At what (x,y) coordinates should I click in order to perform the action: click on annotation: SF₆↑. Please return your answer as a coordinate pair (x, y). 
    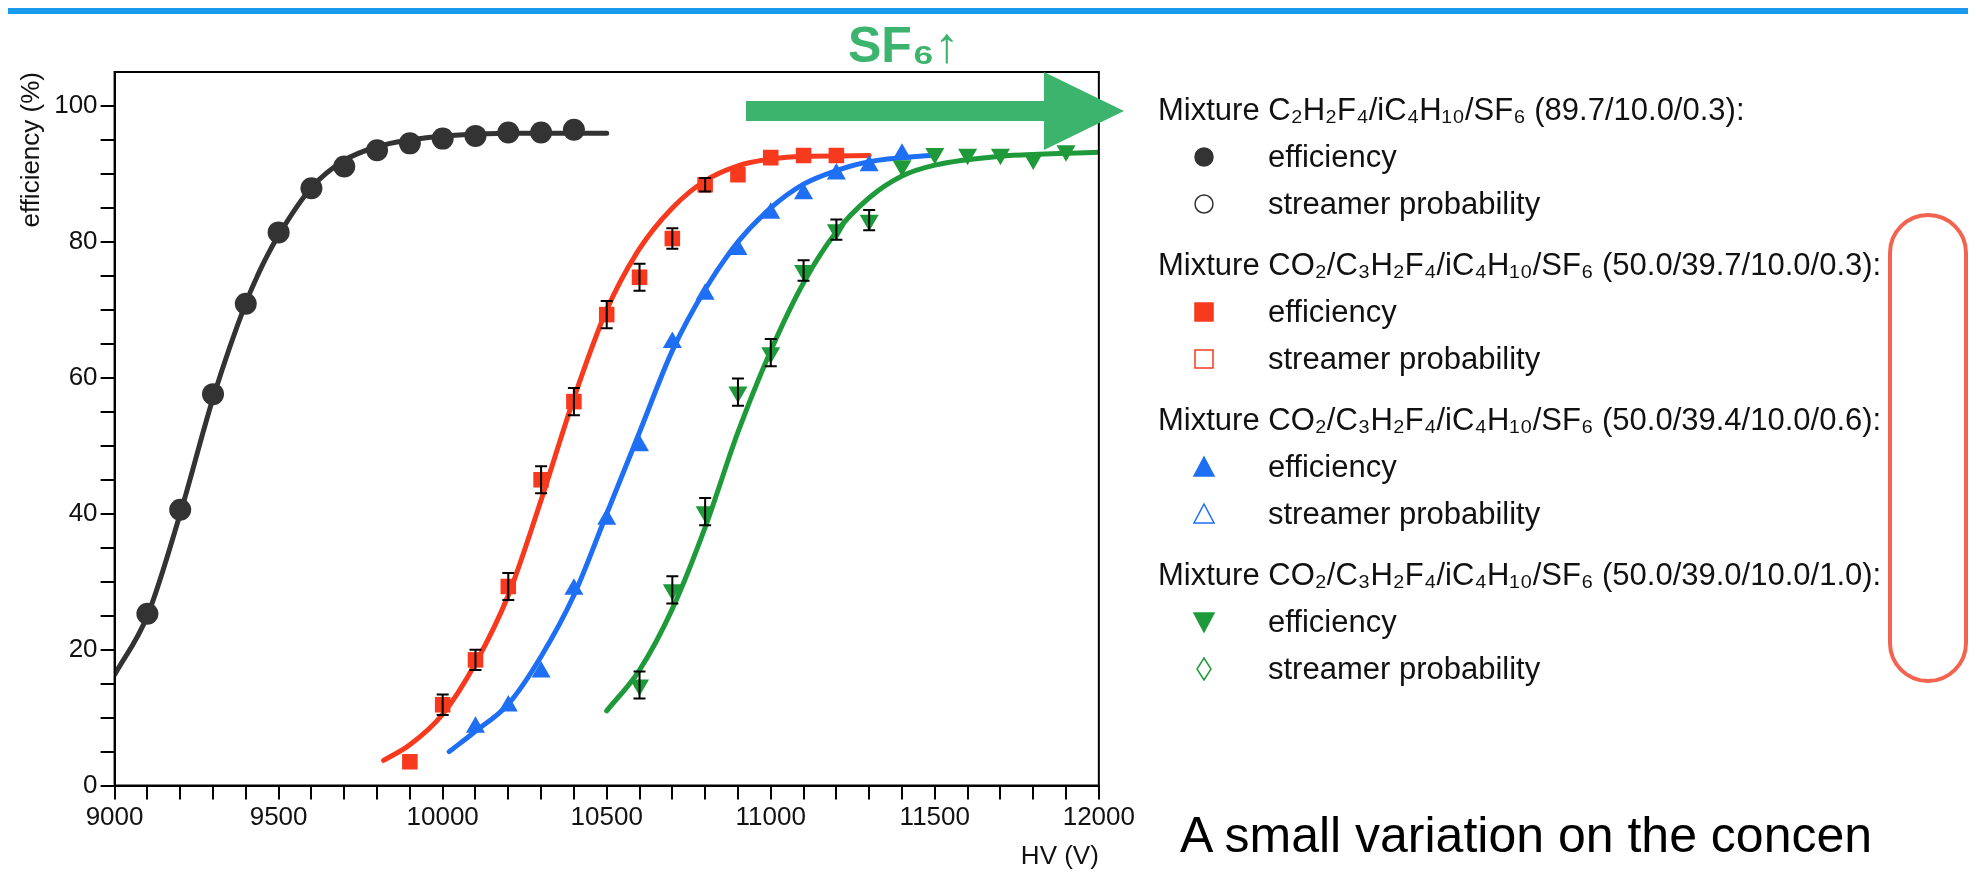
    Looking at the image, I should click on (904, 45).